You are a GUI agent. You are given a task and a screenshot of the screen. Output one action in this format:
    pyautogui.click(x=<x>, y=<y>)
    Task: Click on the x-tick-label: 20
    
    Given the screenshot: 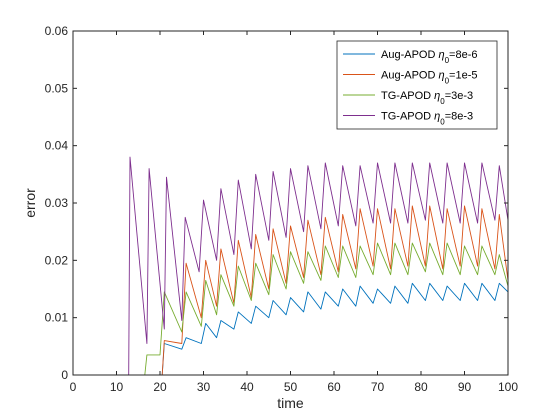 What is the action you would take?
    pyautogui.click(x=160, y=387)
    